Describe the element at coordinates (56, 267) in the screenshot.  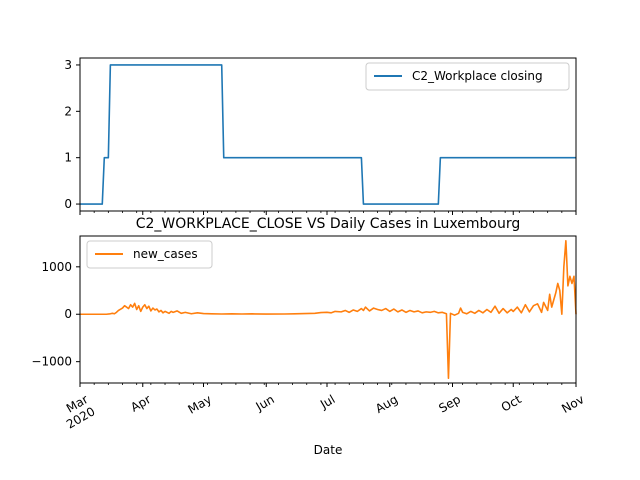
I see `bottom-y-tick-label-2: 1000` at that location.